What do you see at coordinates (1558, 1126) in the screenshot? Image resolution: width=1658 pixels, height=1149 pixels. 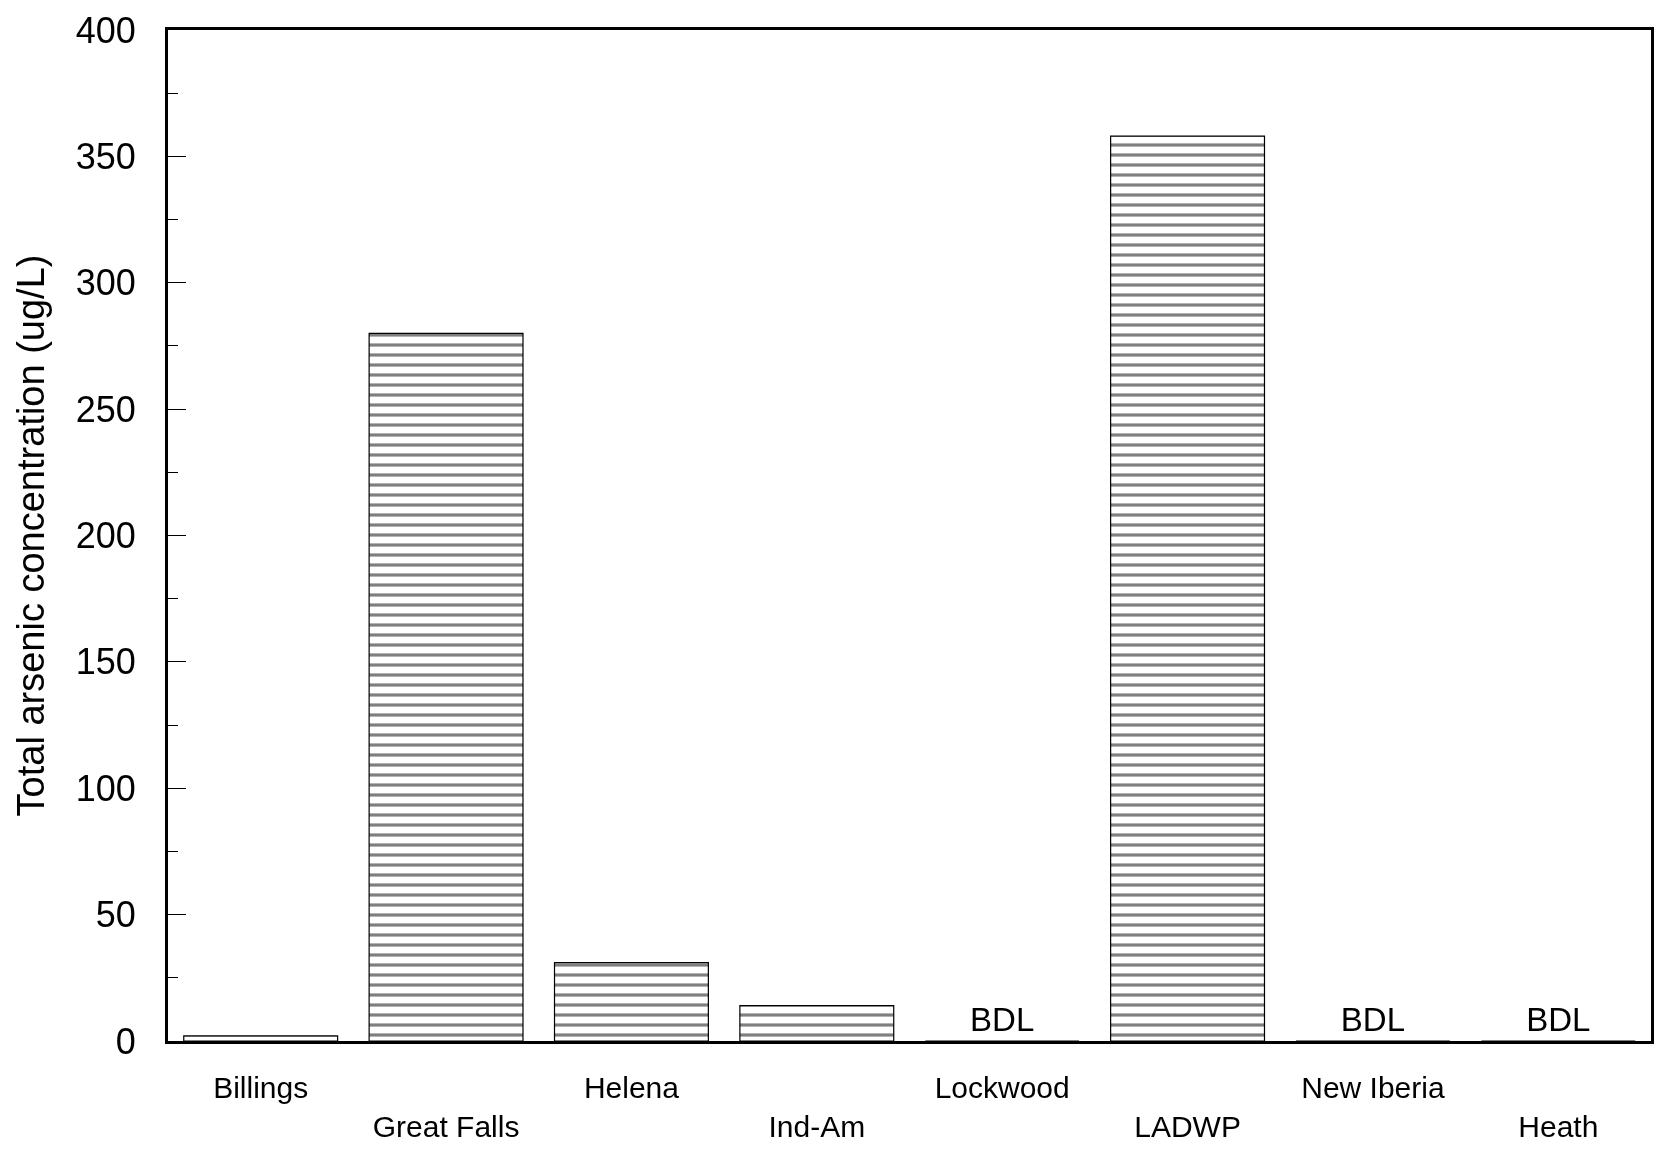 I see `x-tick-label: Heath` at bounding box center [1558, 1126].